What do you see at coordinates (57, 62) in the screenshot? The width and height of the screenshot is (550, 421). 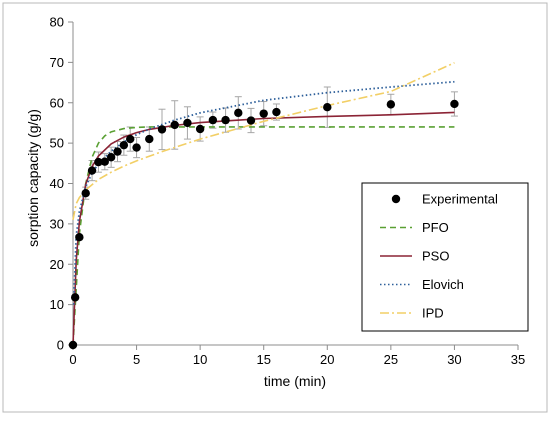 I see `y-tick-label: 70` at bounding box center [57, 62].